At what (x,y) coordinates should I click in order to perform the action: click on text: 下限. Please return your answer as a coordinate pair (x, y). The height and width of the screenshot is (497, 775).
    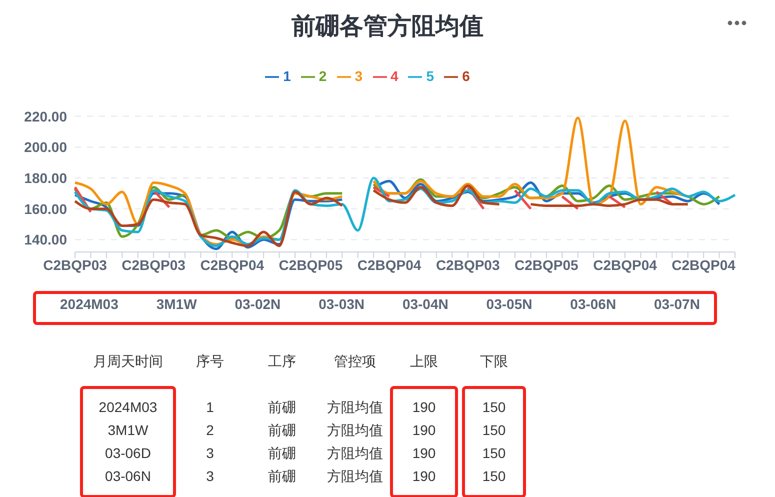
    Looking at the image, I should click on (494, 361).